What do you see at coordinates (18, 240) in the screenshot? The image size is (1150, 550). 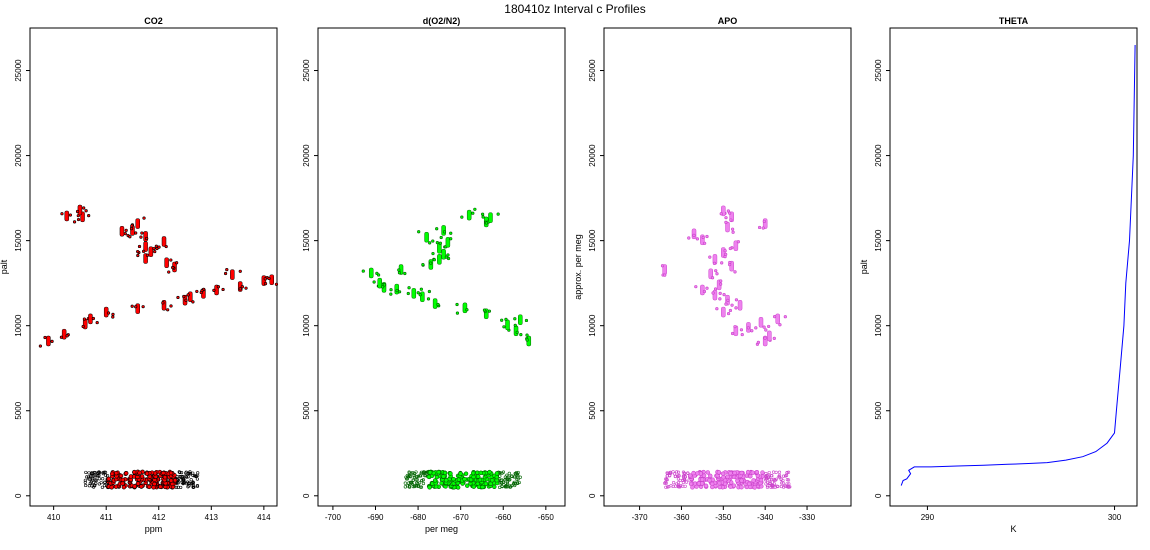 I see `y-tick-label: 15000` at bounding box center [18, 240].